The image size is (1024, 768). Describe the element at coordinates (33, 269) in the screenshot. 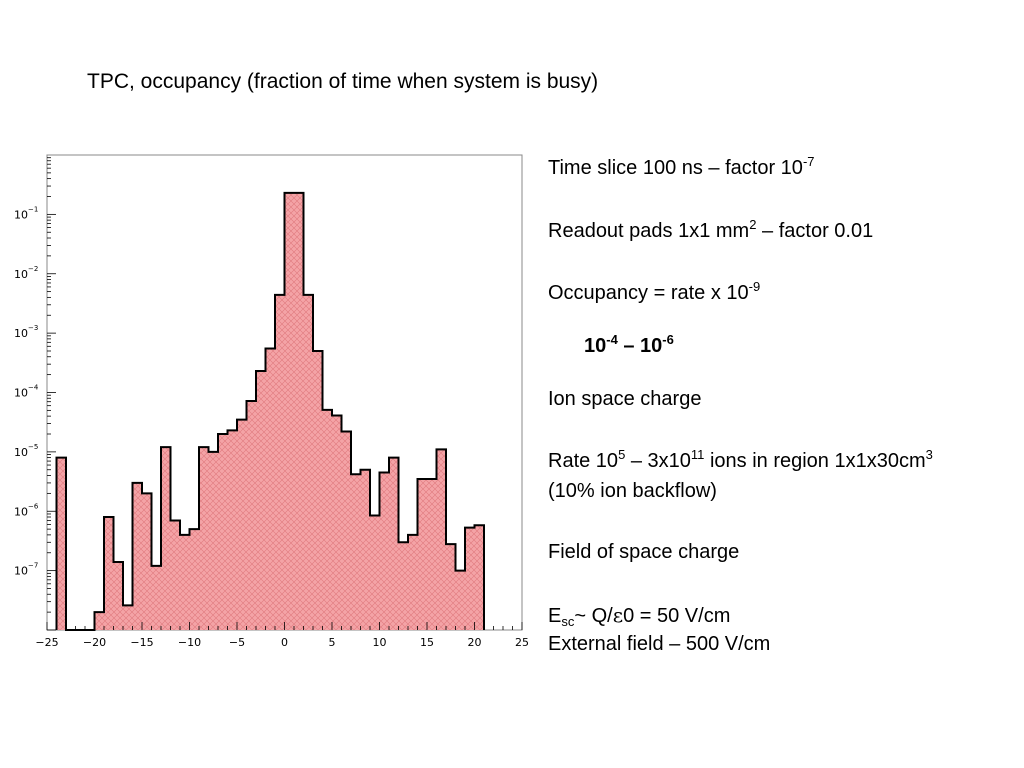

I see `y-tick-exponent: −2` at that location.